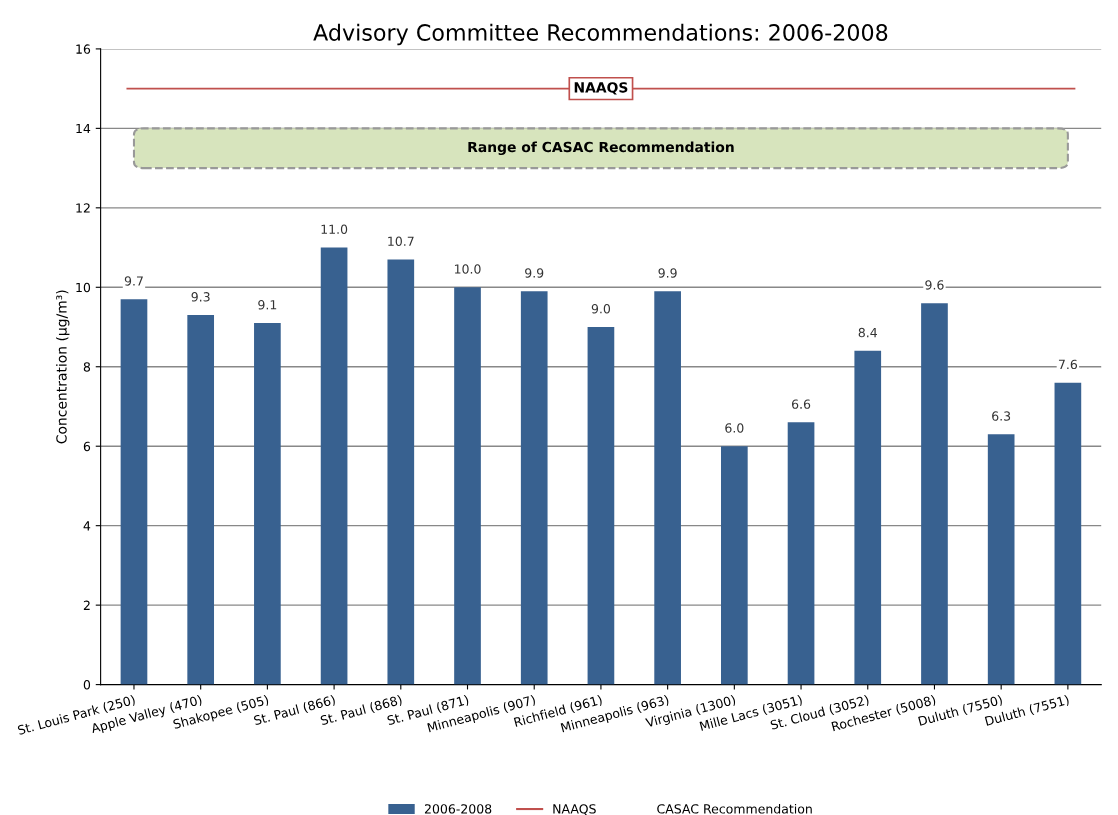 This screenshot has height=815, width=1118. I want to click on y-tick-label: 12, so click(83, 208).